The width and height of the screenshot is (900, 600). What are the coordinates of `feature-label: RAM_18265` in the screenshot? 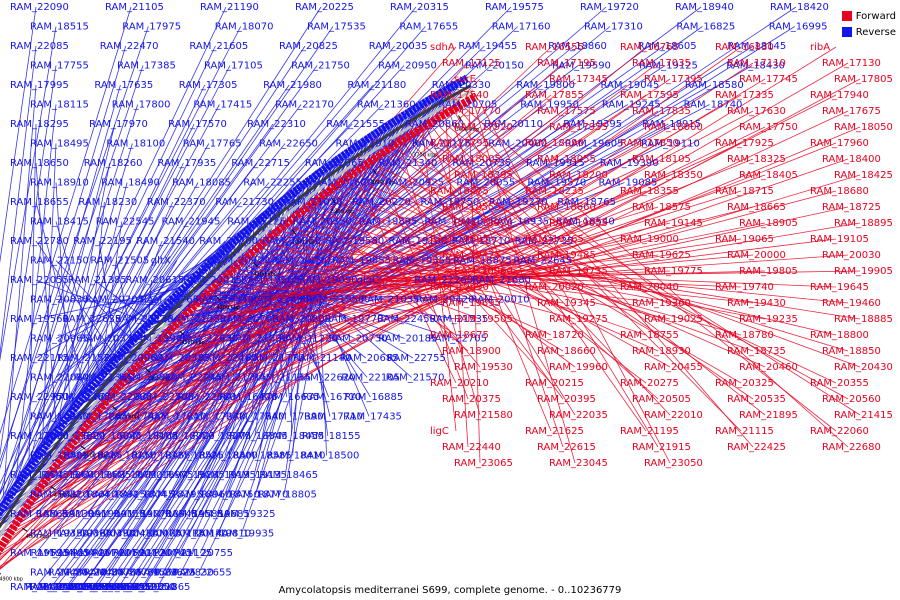 It's located at (93, 456).